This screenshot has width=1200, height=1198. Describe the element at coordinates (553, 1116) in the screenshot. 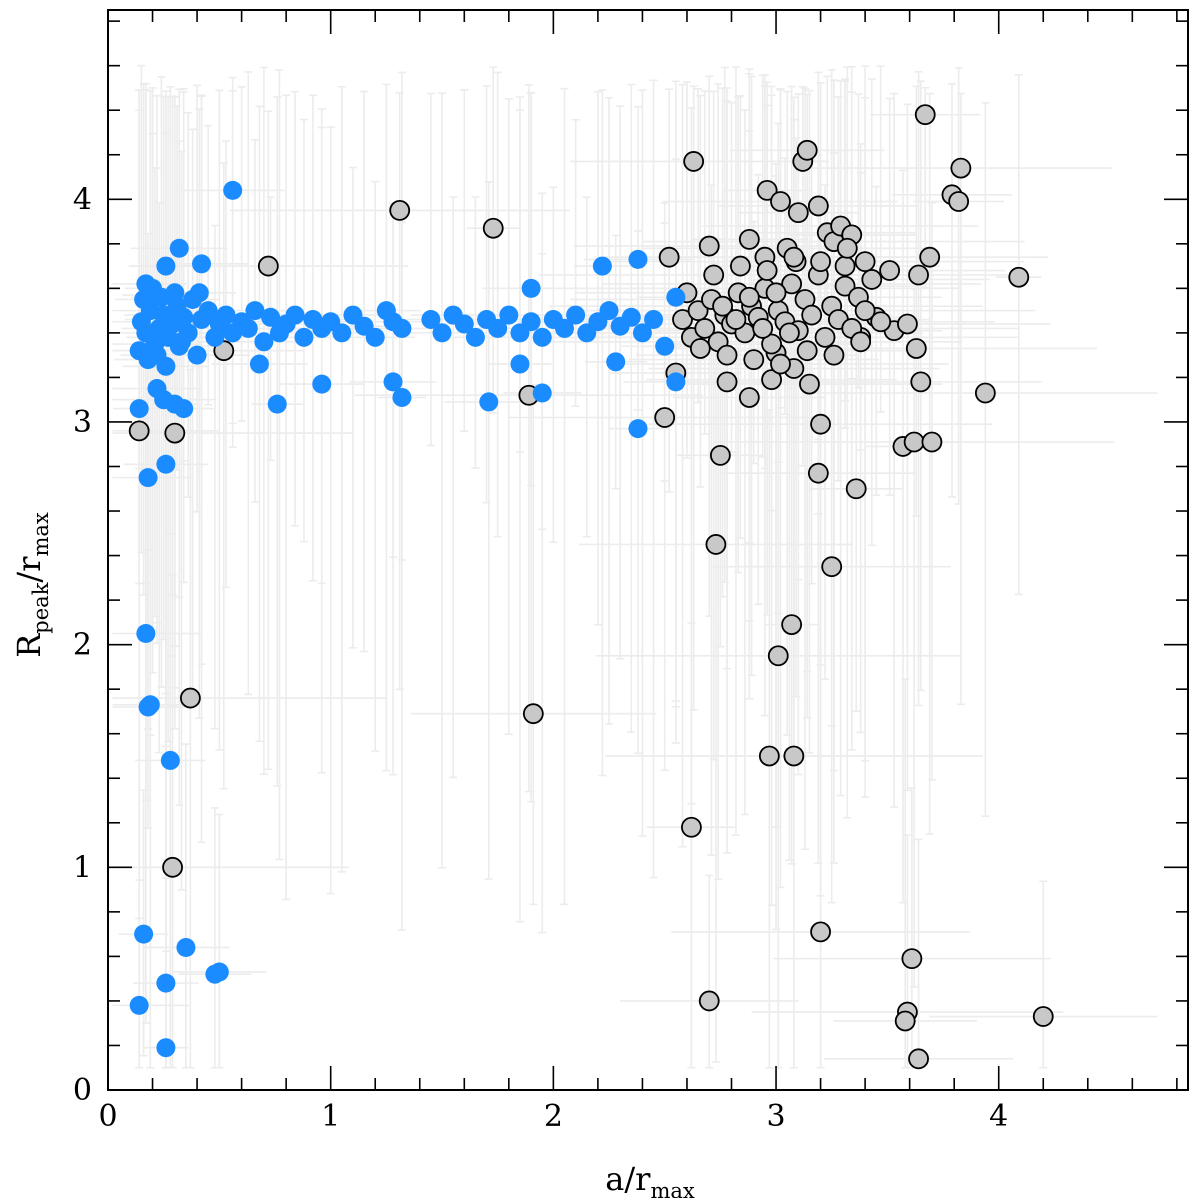

I see `x-tick-label: 2` at that location.